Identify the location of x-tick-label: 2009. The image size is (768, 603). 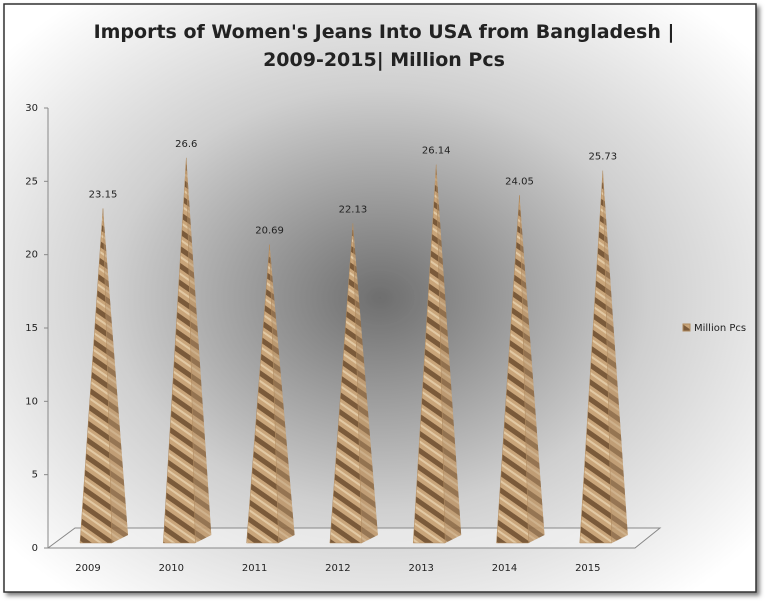
(87, 568).